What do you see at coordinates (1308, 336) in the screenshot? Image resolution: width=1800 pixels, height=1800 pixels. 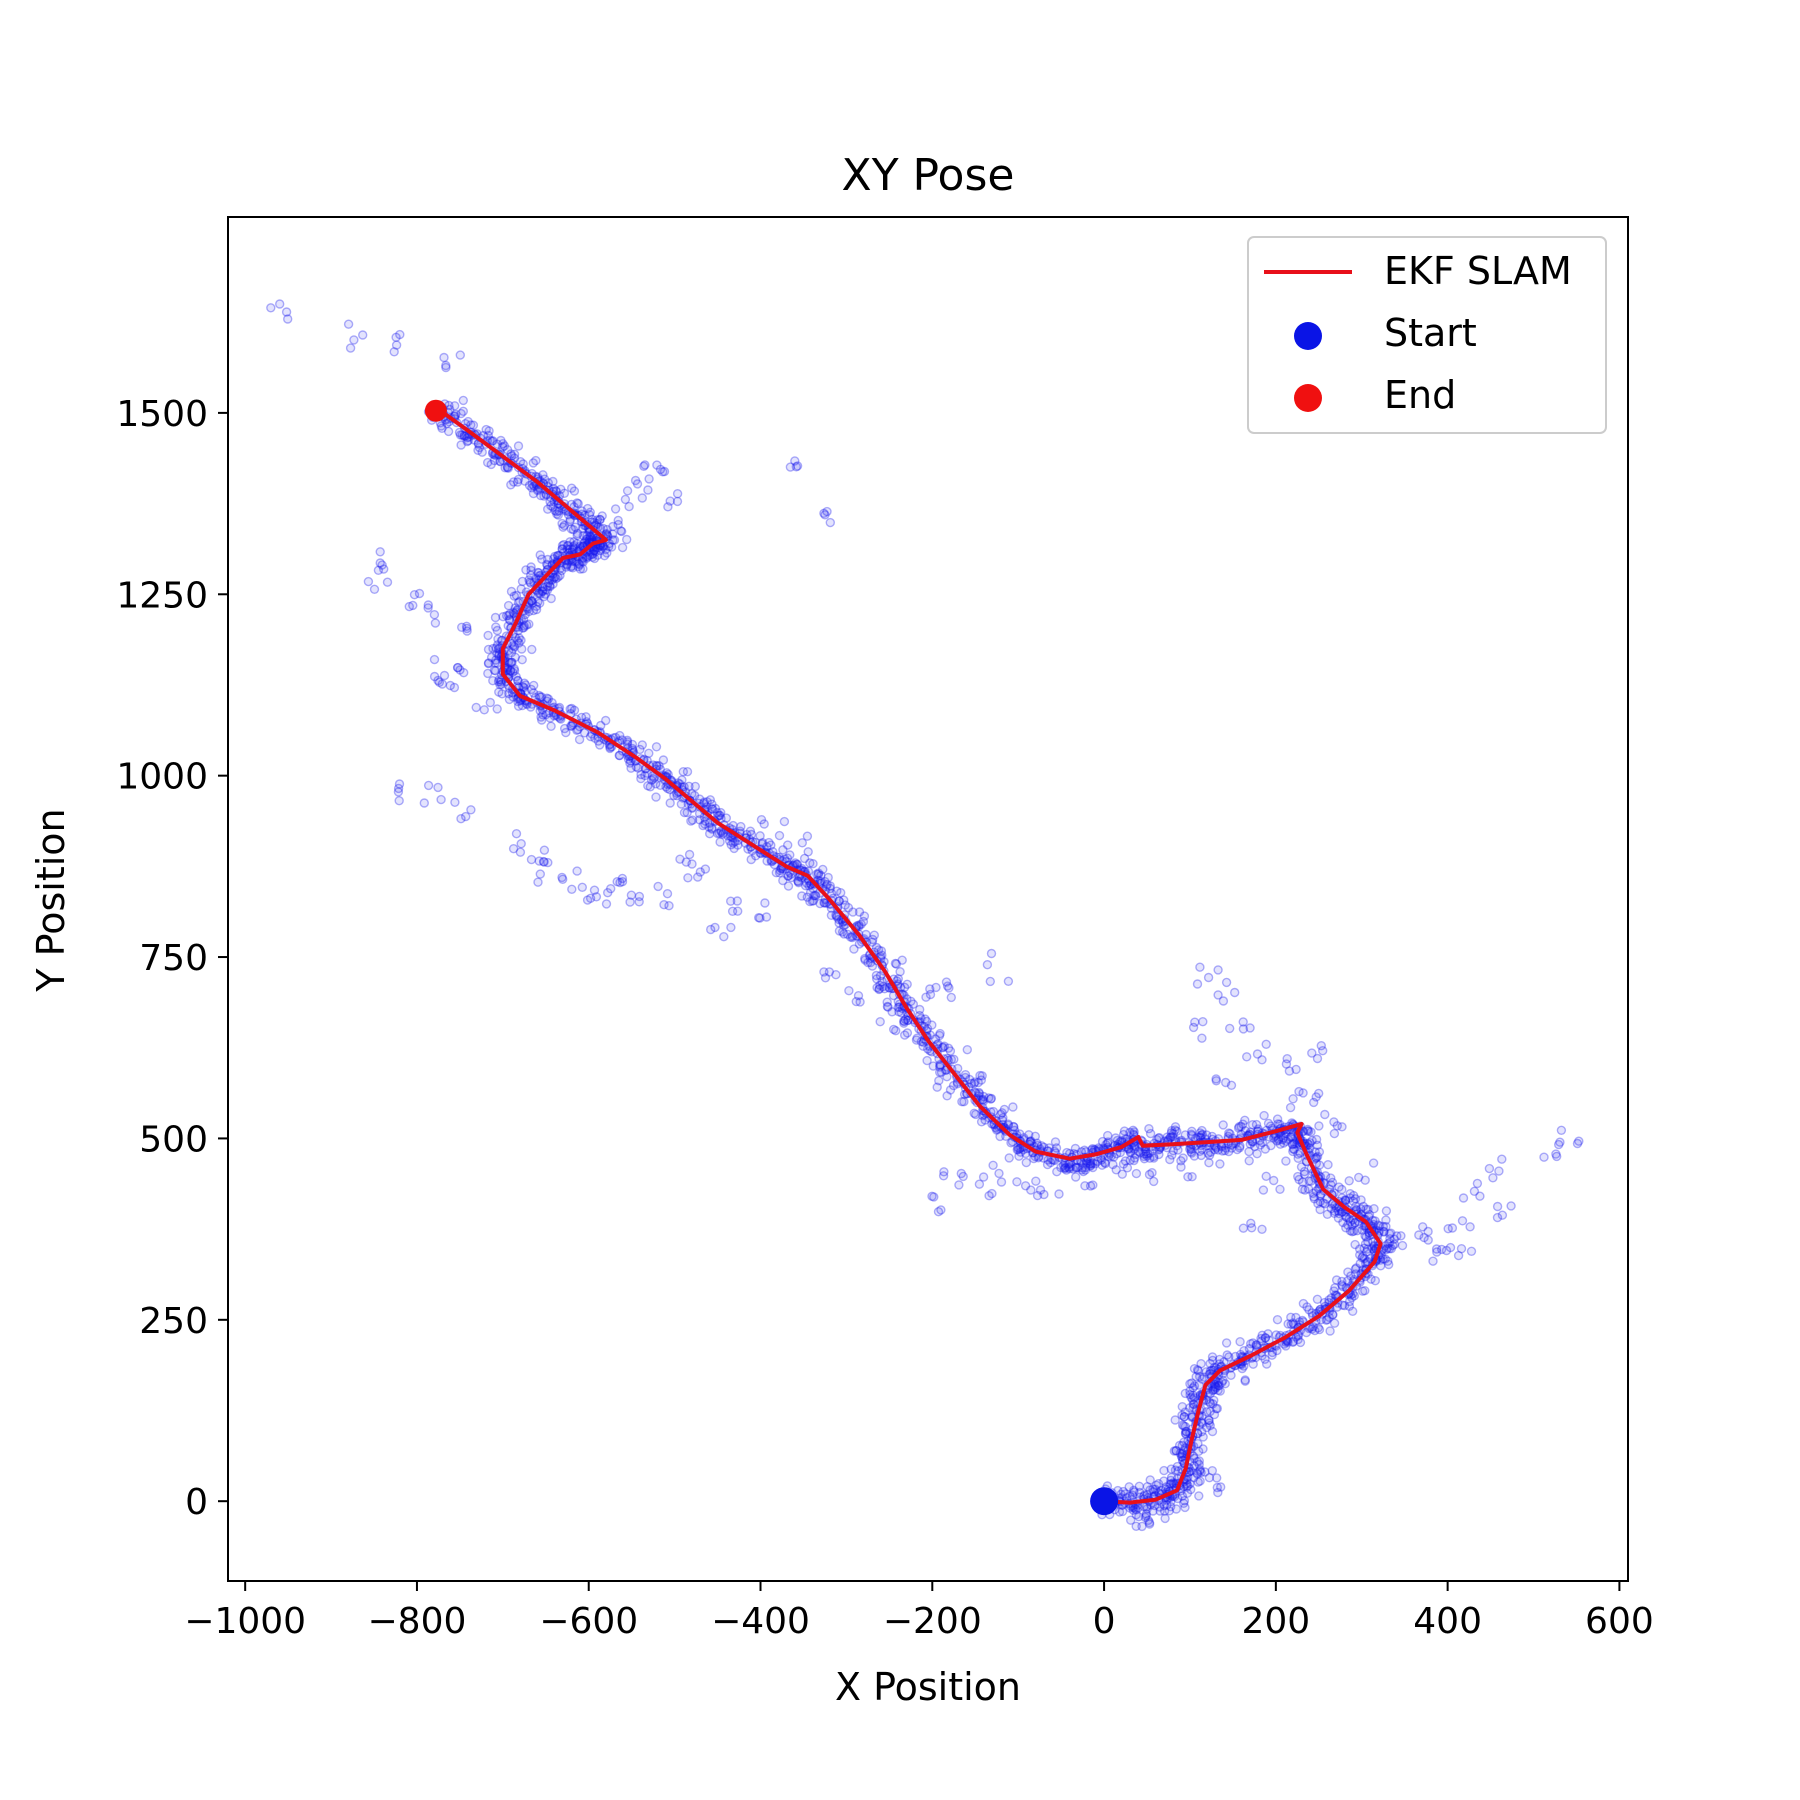 I see `legend-start-swatch` at bounding box center [1308, 336].